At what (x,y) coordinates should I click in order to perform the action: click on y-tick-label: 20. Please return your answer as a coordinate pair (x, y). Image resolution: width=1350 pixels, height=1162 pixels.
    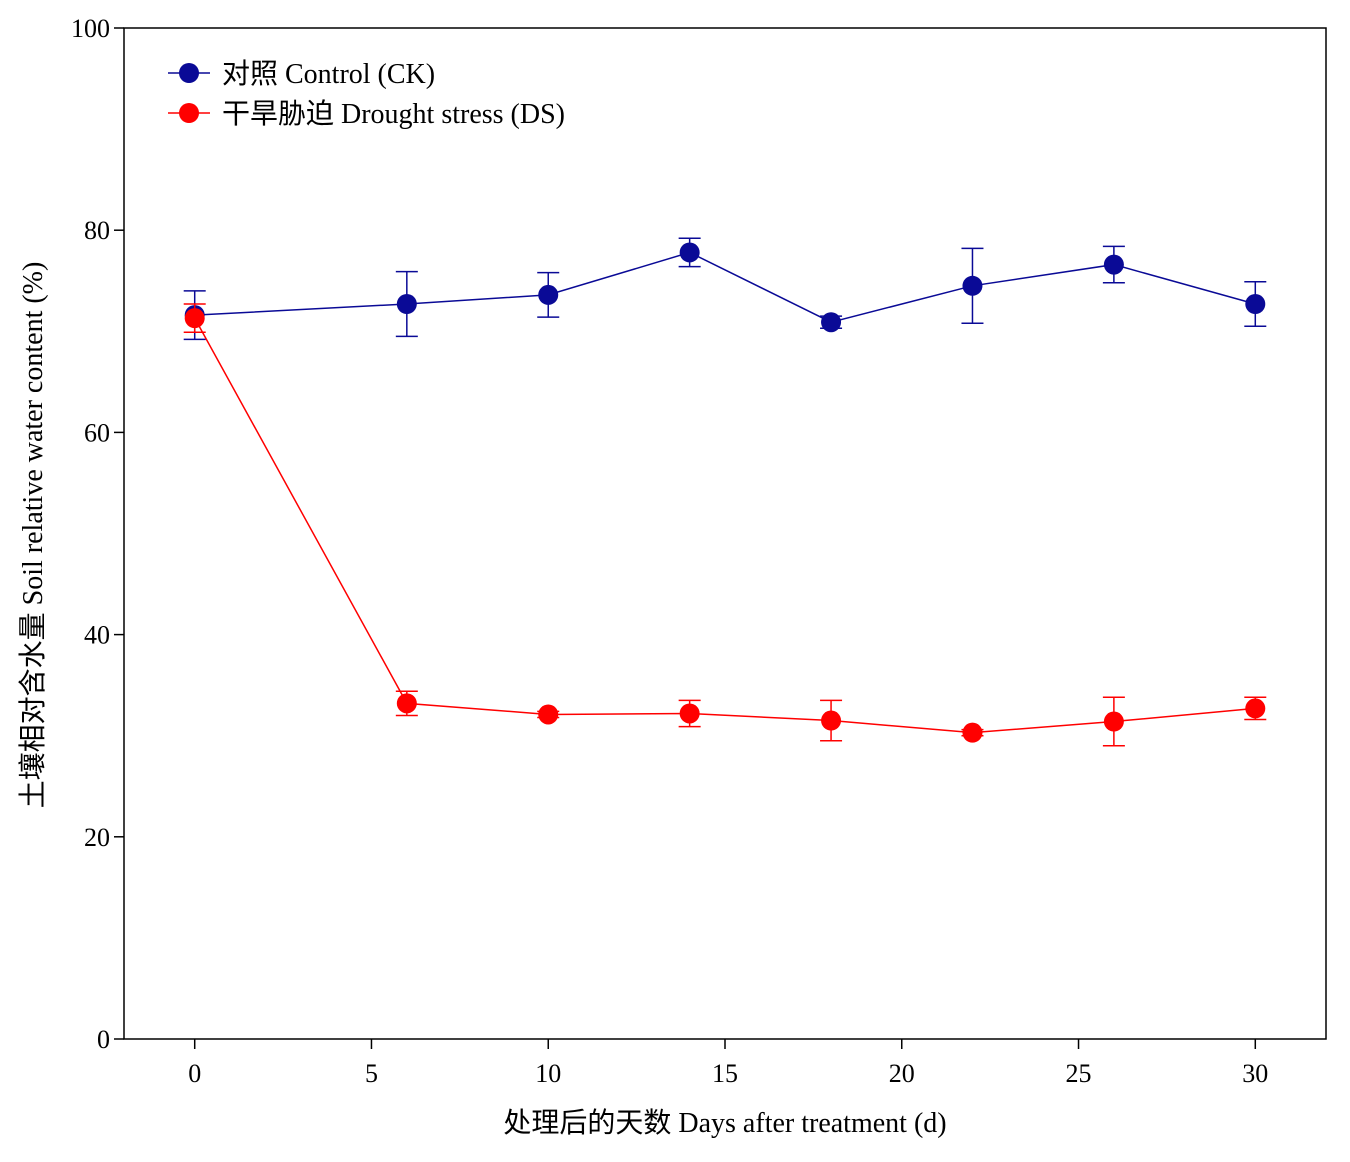
    Looking at the image, I should click on (97, 837).